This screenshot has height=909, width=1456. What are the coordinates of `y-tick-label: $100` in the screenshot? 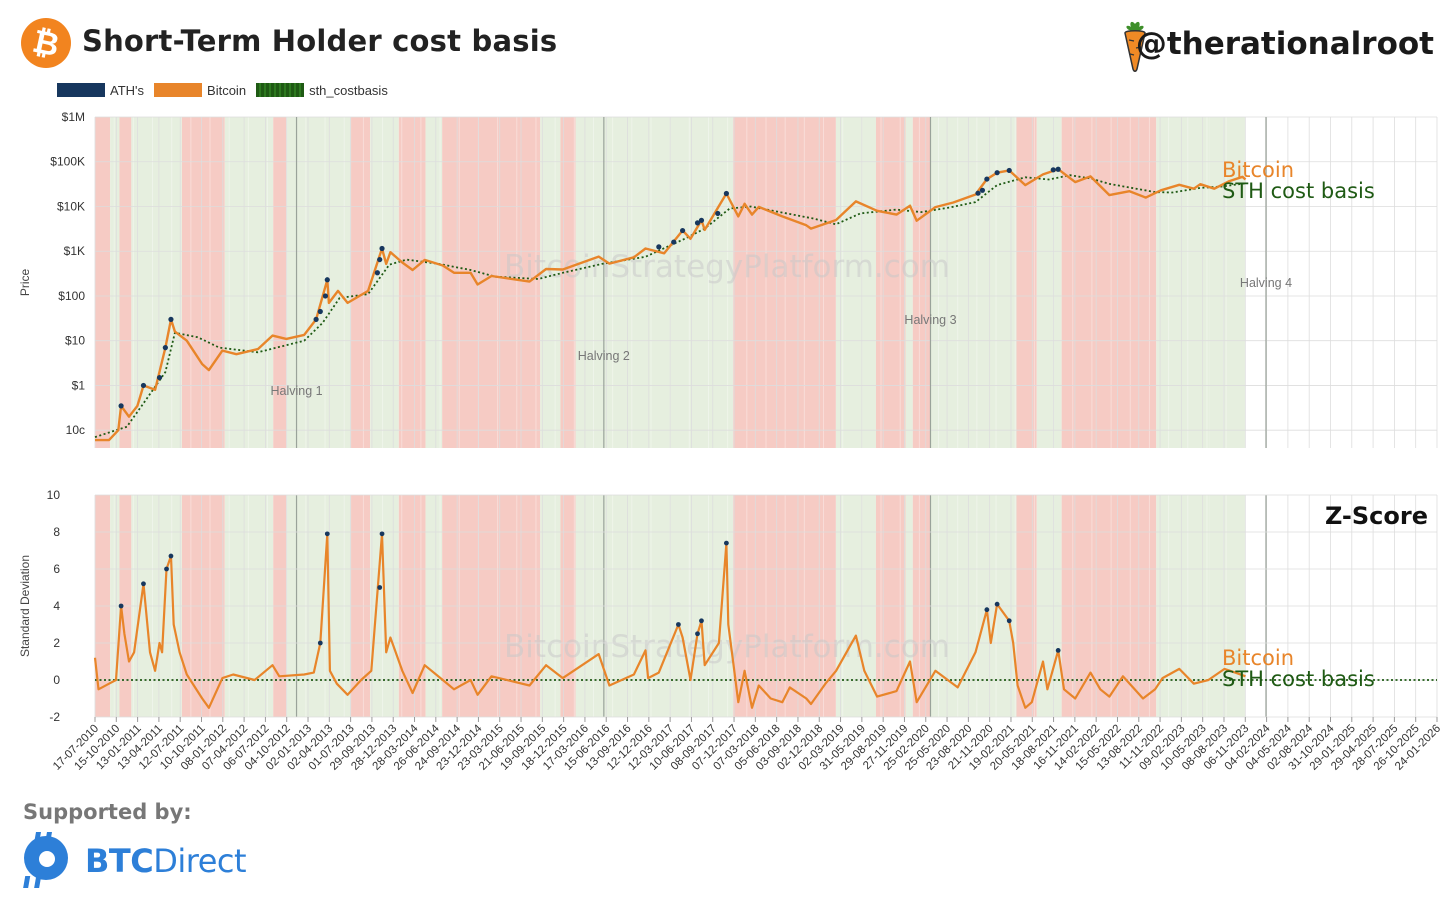 It's located at (71, 296).